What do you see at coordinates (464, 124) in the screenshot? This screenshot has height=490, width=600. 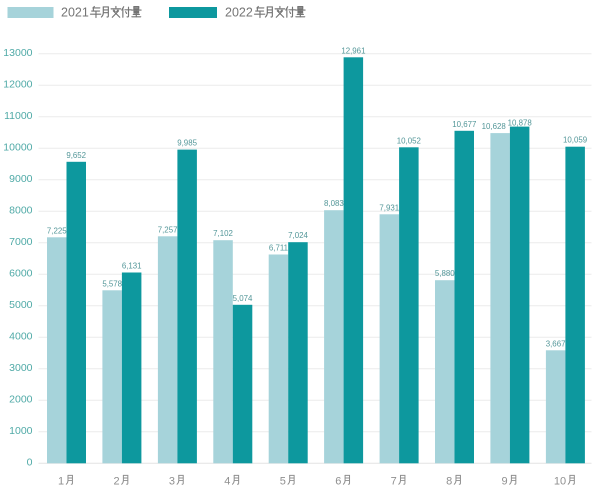 I see `svg-text: 10,677` at bounding box center [464, 124].